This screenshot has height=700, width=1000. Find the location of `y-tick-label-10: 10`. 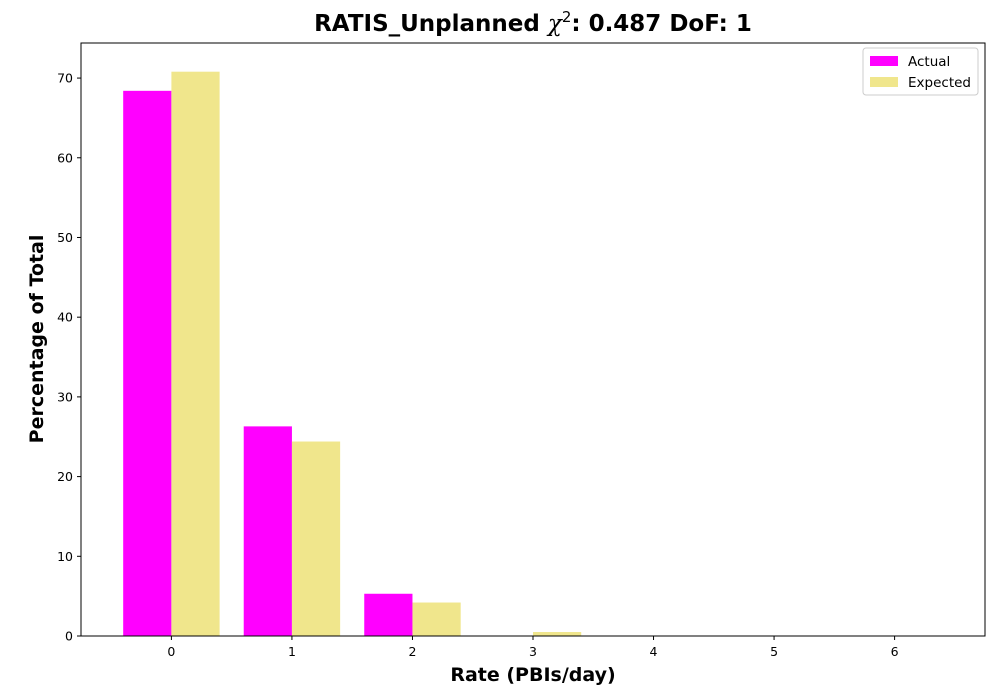

y-tick-label-10: 10 is located at coordinates (65, 556).